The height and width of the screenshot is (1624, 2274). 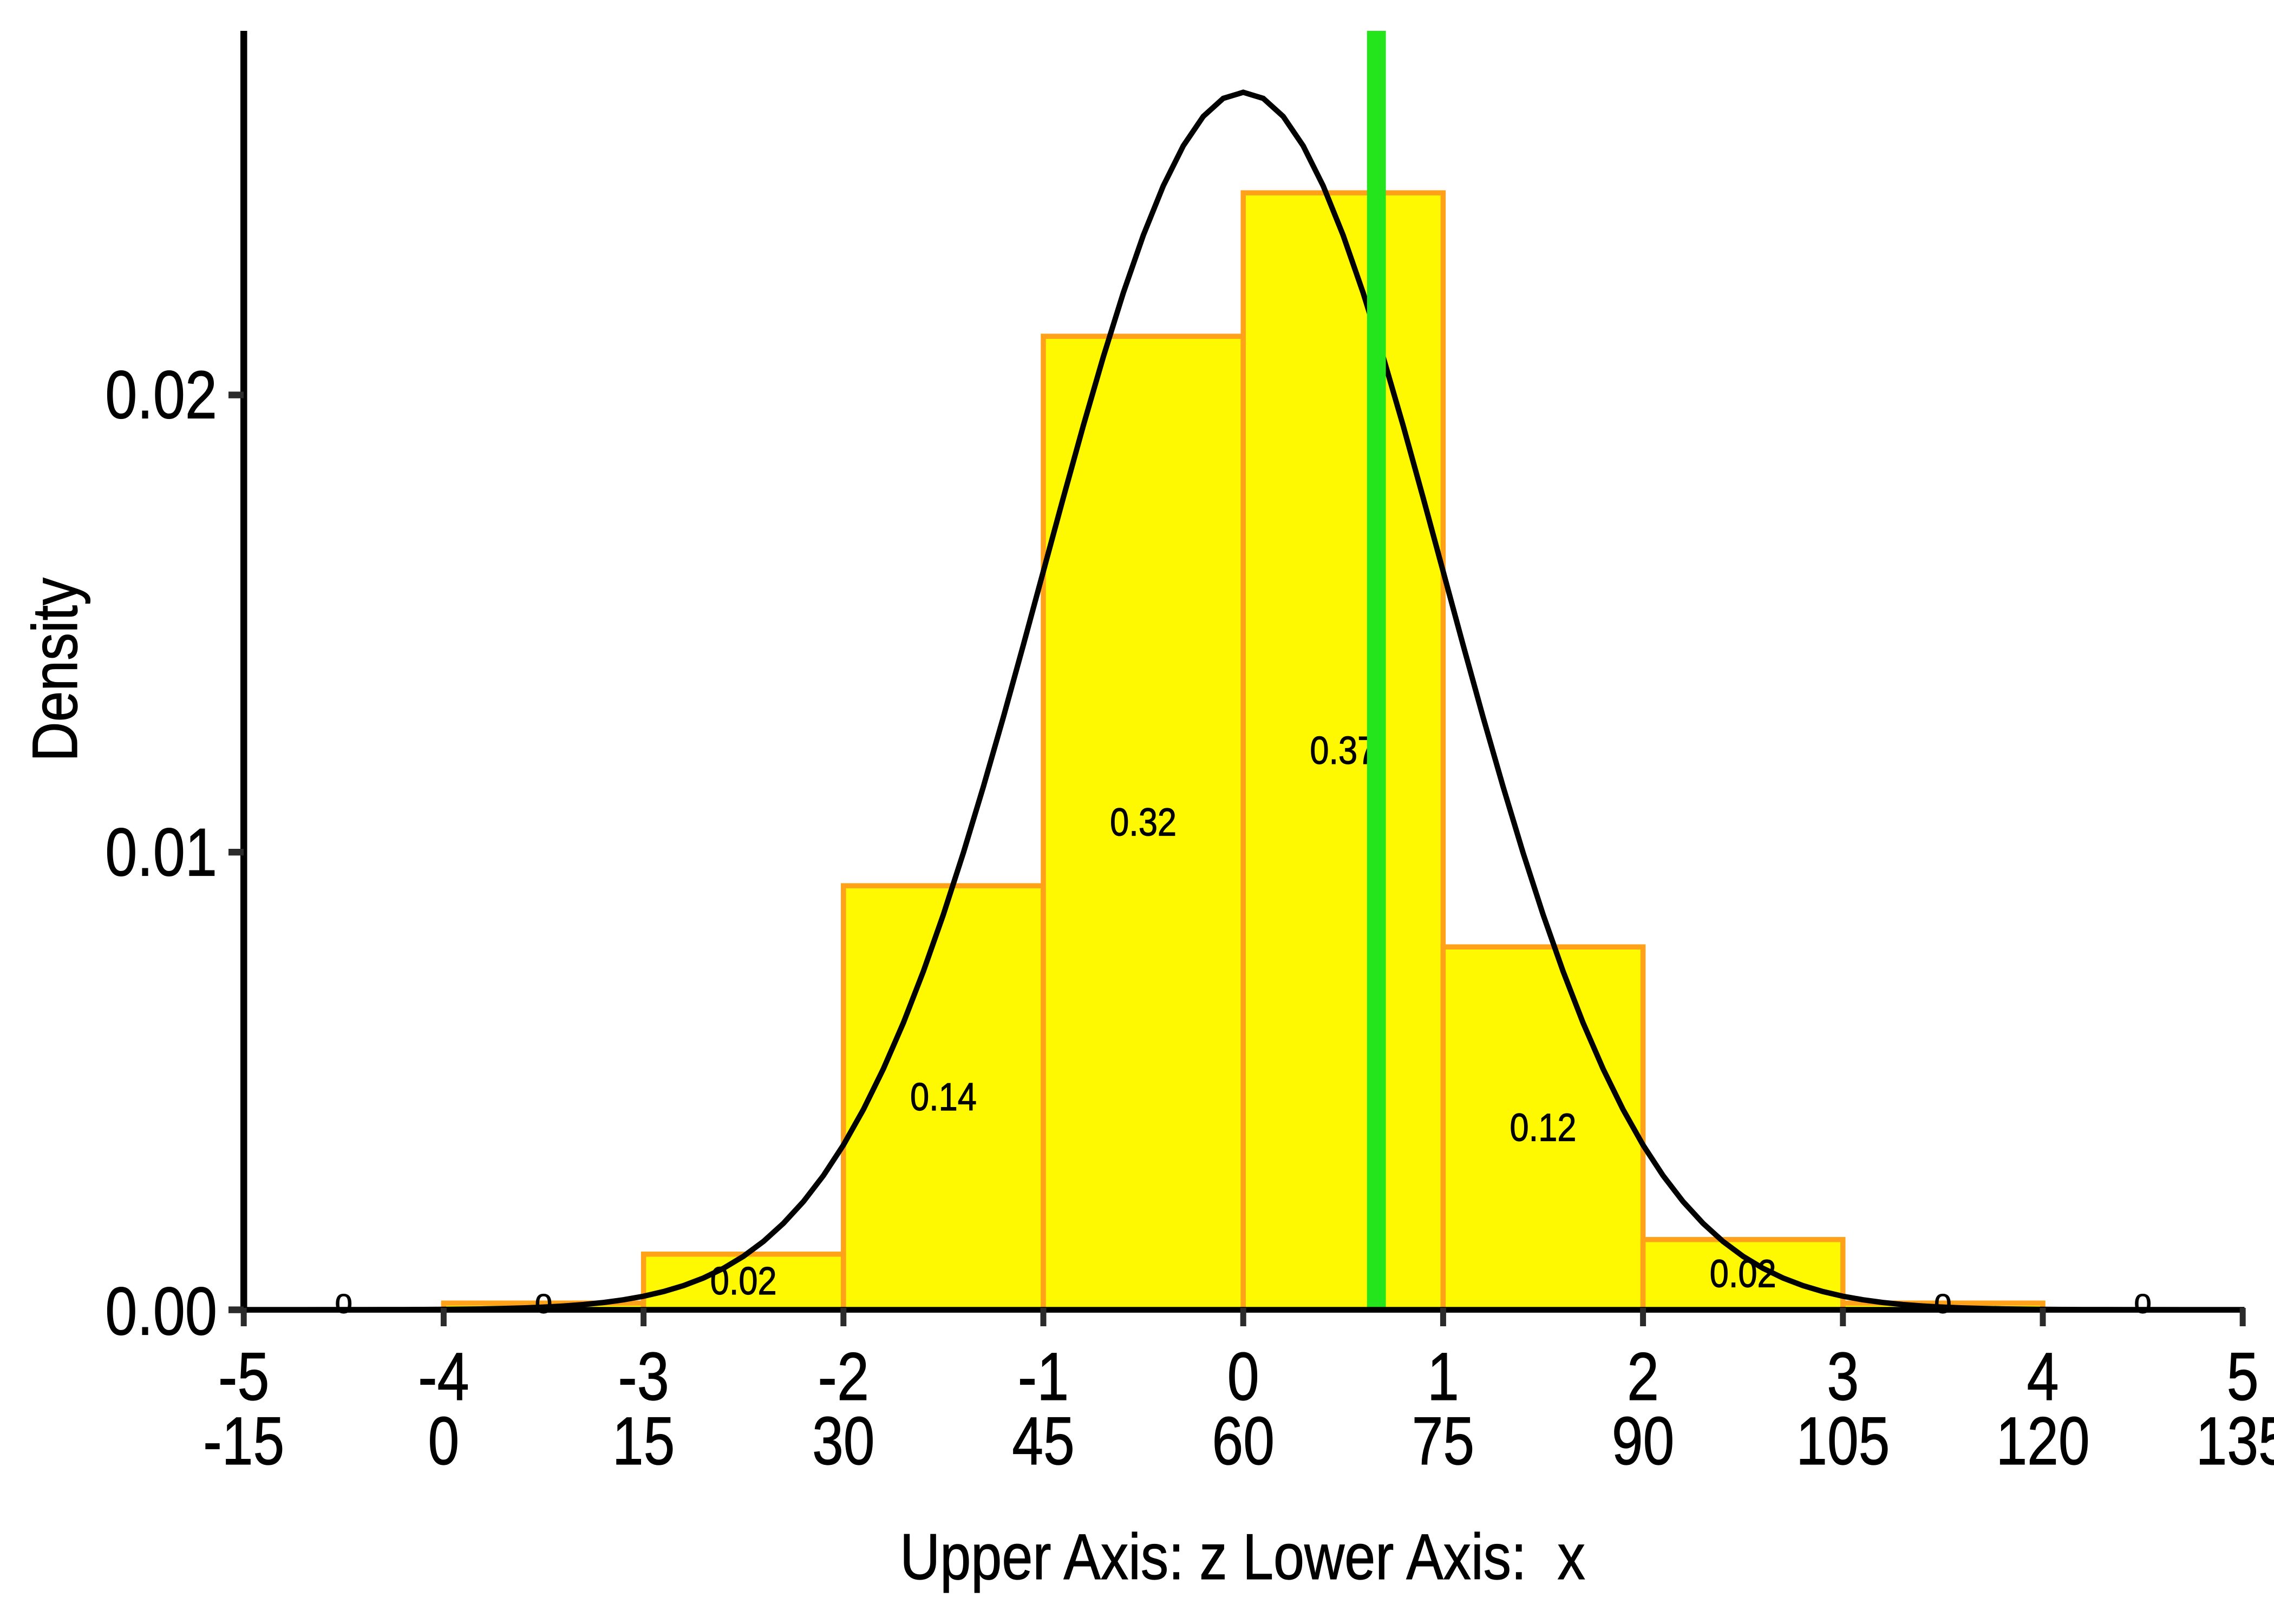 I want to click on svg-text: 0.32, so click(x=1144, y=822).